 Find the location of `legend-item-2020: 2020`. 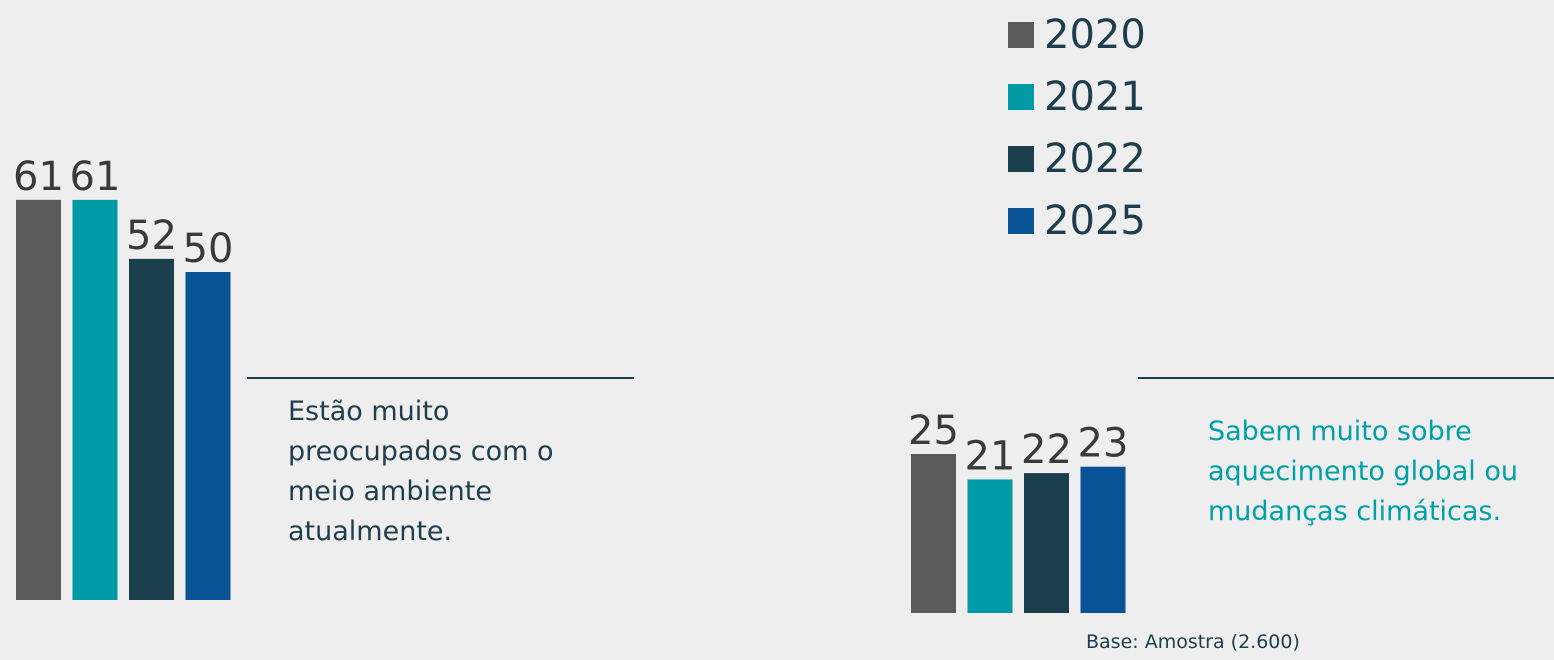

legend-item-2020: 2020 is located at coordinates (1077, 35).